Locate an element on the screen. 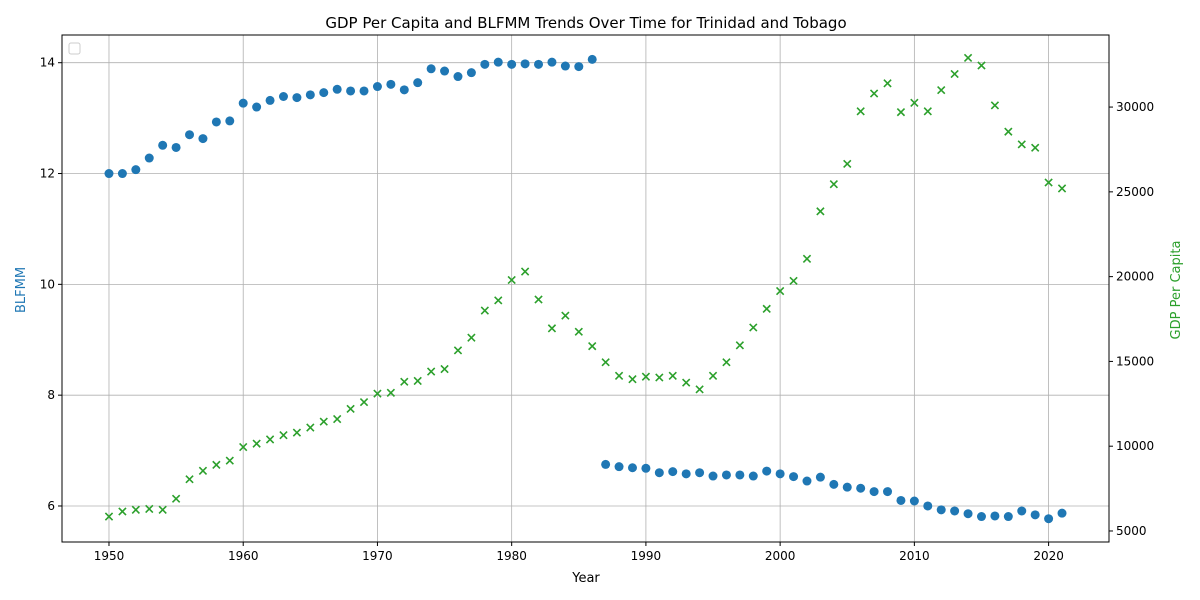 This screenshot has height=600, width=1200. y-axis-right: 5000 10000 15000 20000 25000 30000 is located at coordinates (1131, 319).